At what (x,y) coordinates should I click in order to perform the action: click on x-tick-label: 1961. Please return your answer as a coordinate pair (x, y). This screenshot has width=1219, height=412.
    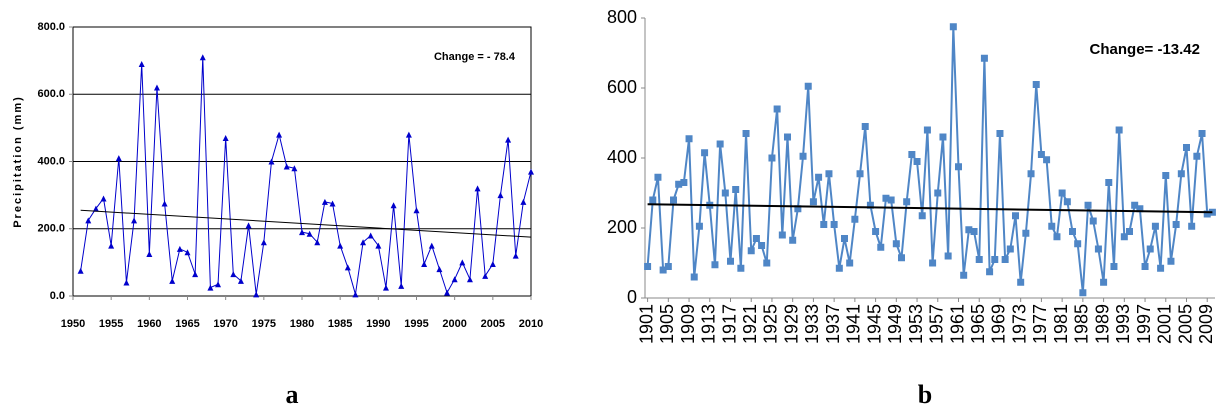
    Looking at the image, I should click on (957, 324).